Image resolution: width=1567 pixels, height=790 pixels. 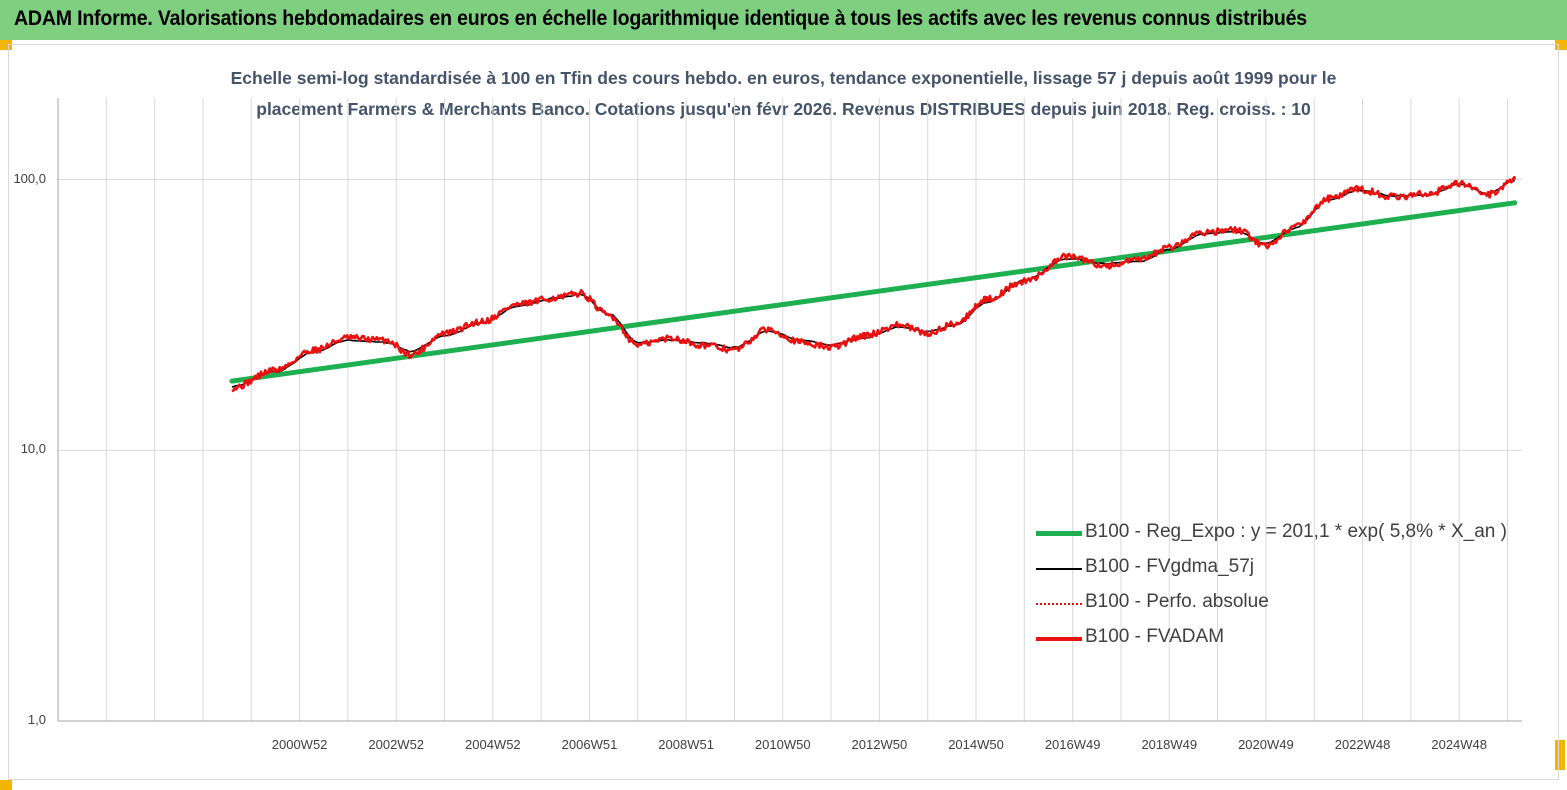 I want to click on corner-marker-bottom-right, so click(x=1560, y=755).